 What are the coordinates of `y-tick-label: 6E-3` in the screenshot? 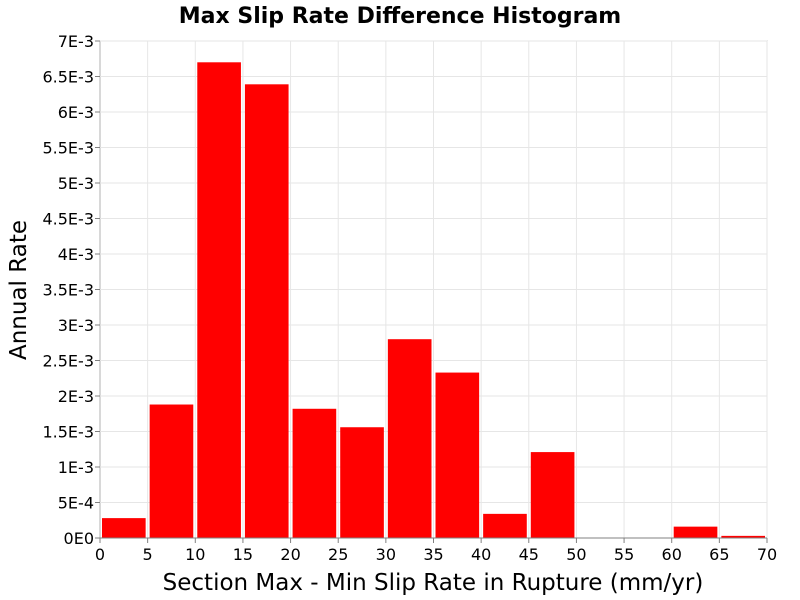 It's located at (76, 112).